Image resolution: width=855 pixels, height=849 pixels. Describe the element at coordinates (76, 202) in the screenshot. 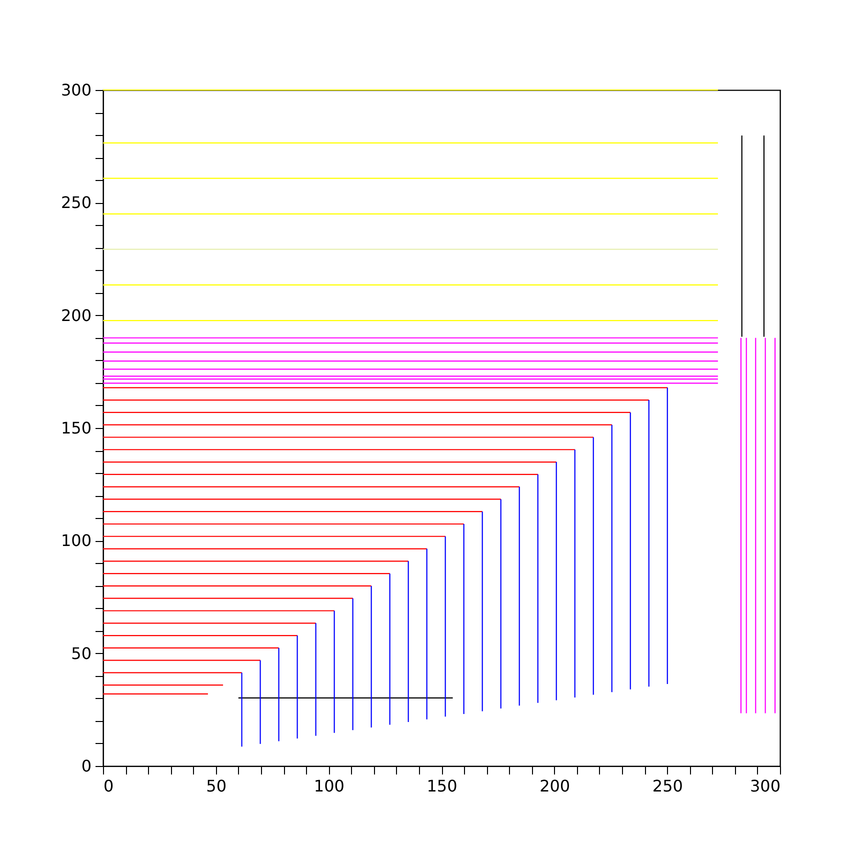

I see `y-tick-label: 250` at that location.